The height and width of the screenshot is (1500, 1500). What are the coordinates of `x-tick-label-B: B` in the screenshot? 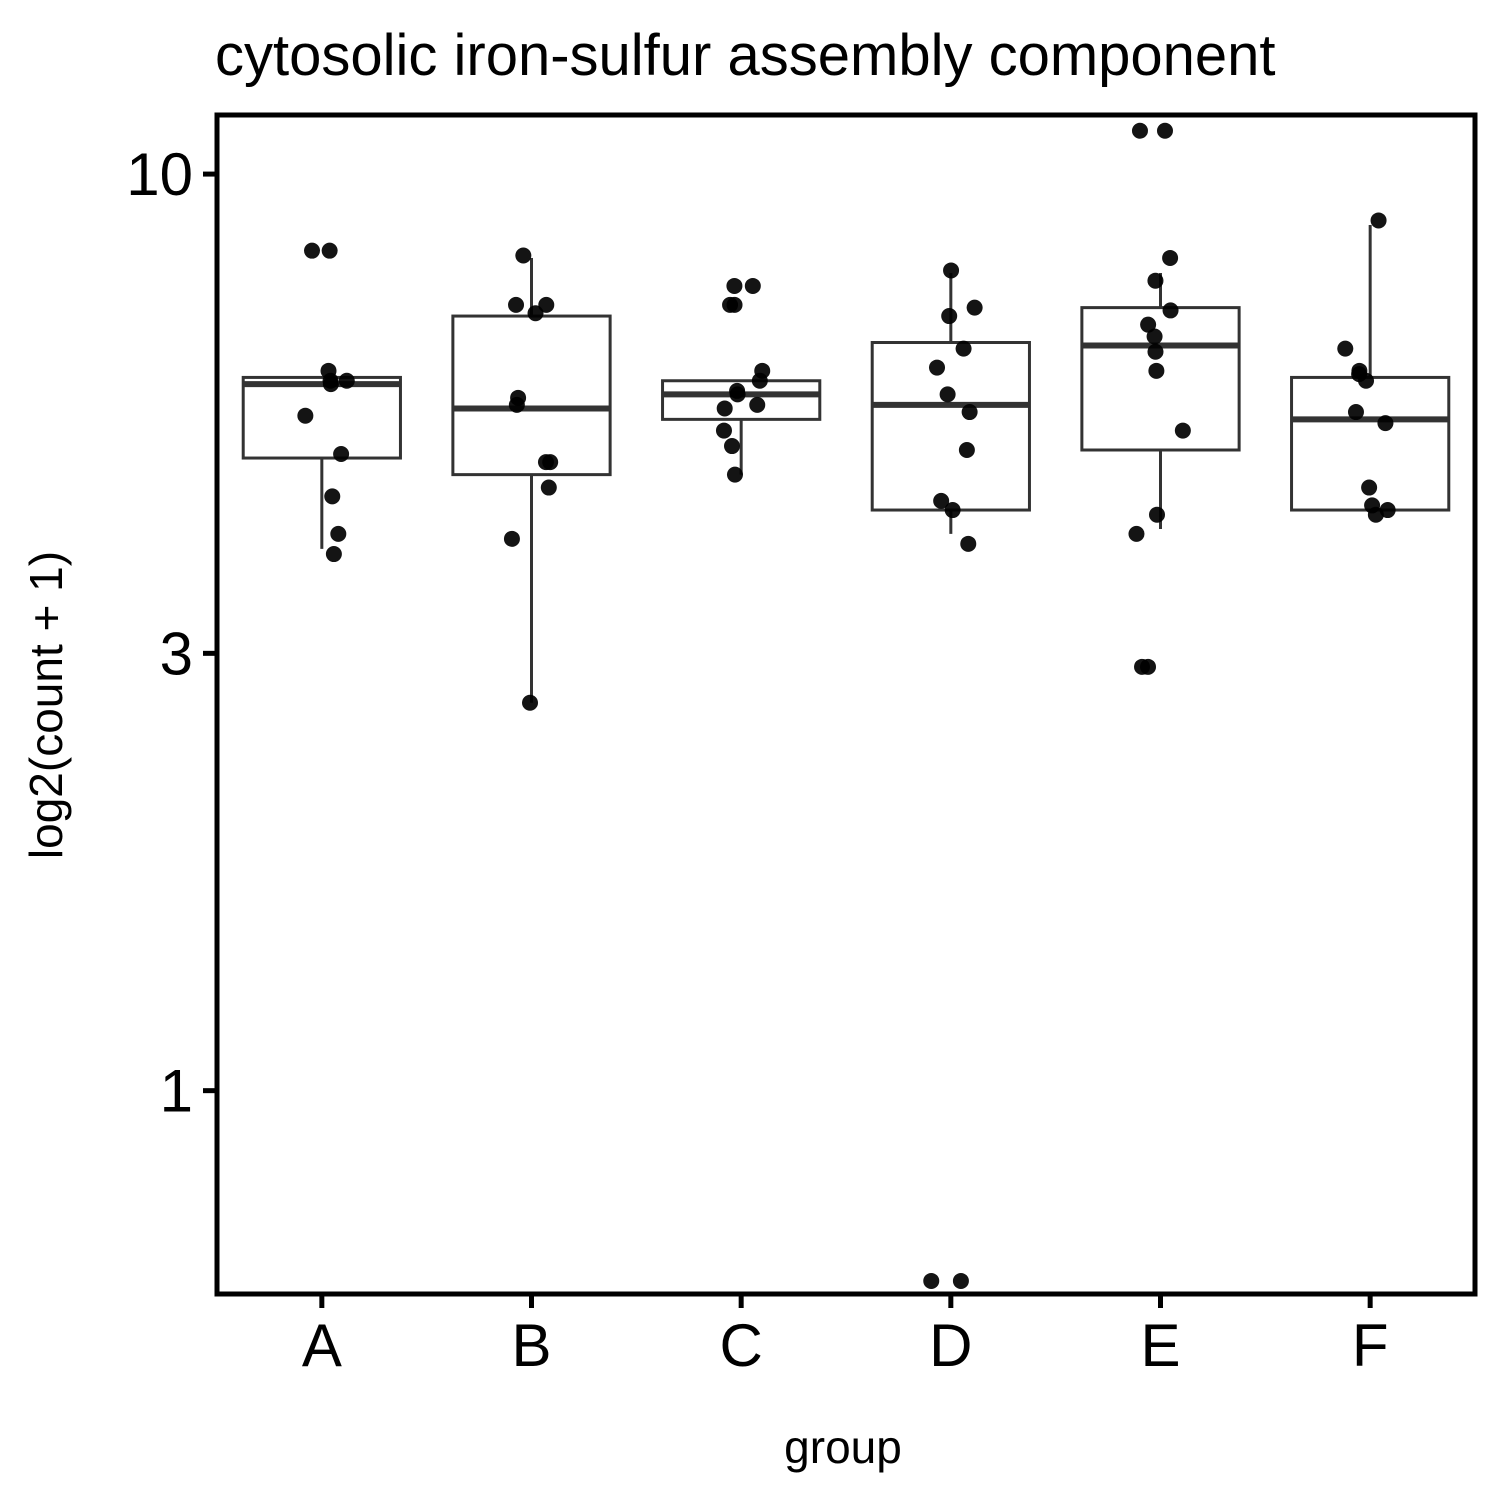 It's located at (531, 1345).